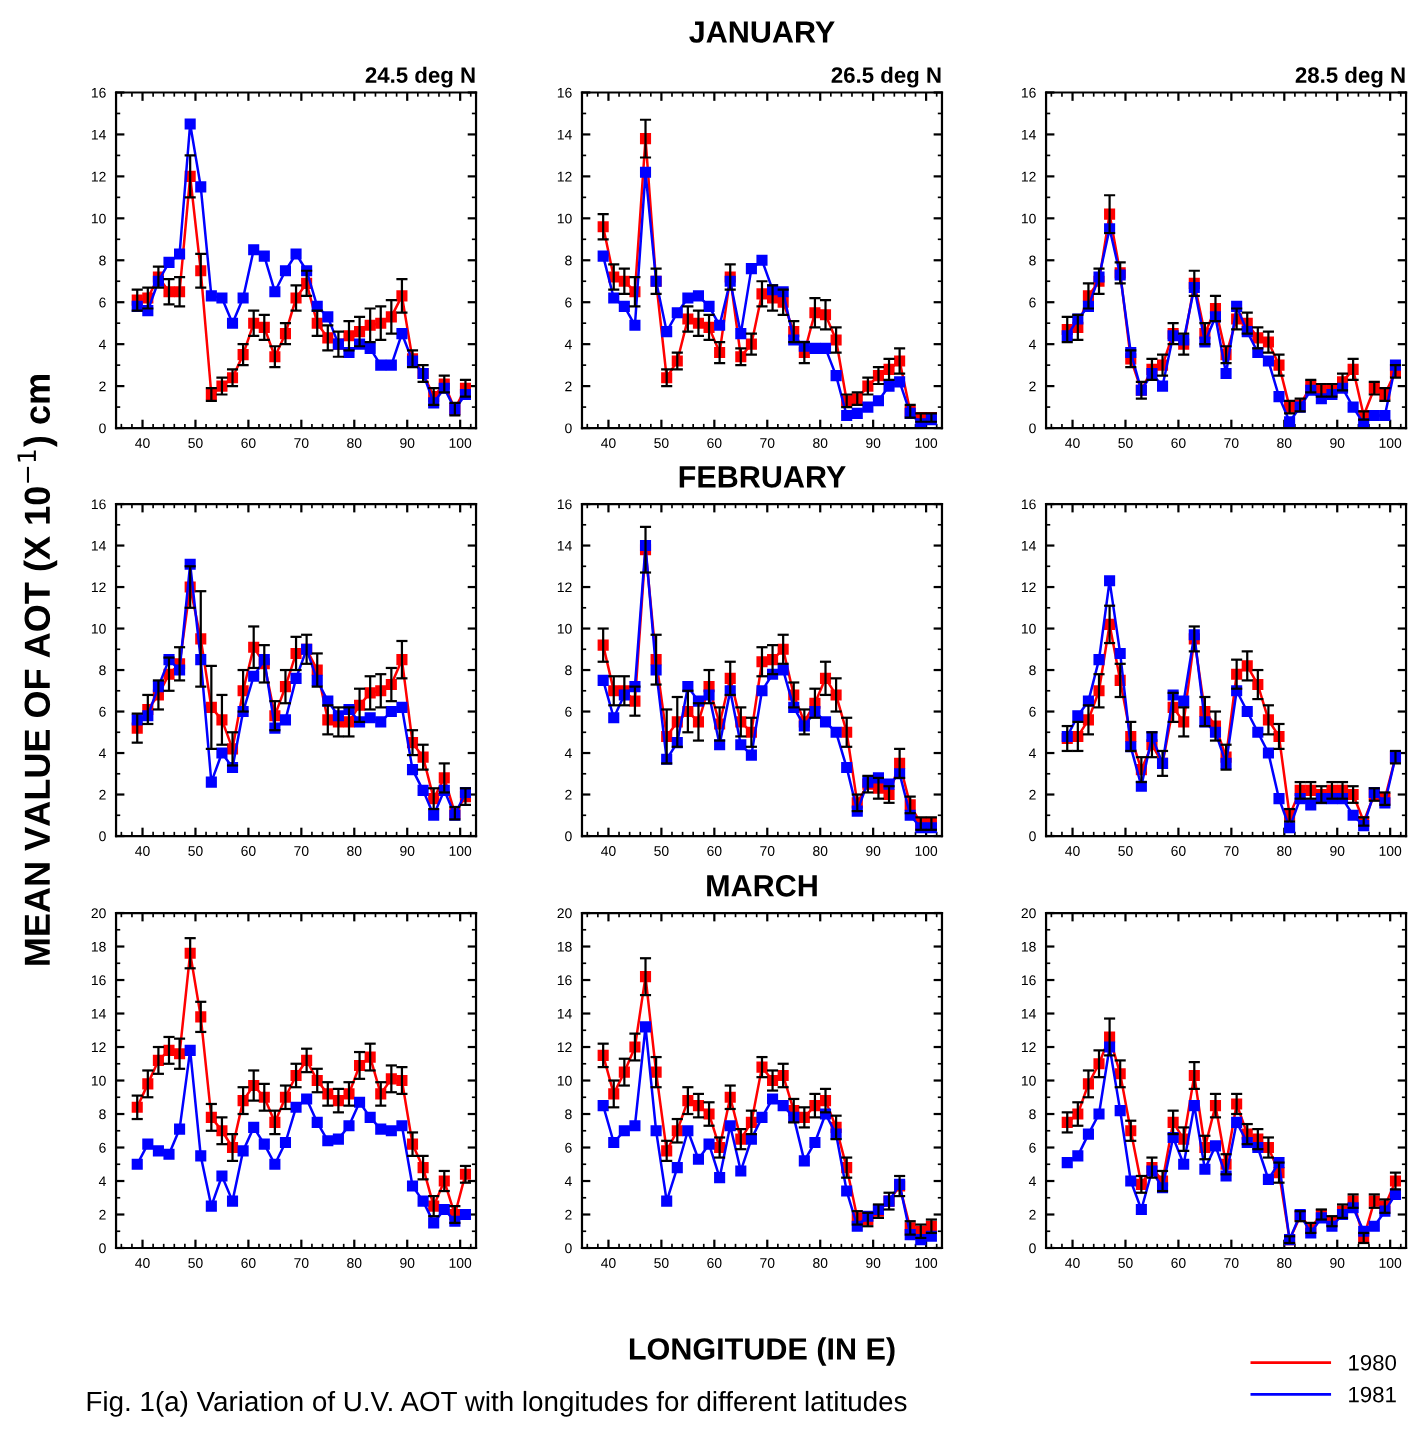 The width and height of the screenshot is (1424, 1434). I want to click on y-axis-title: MEAN VALUE OF AOT (X 10$^{−1}$) cm, so click(37, 670).